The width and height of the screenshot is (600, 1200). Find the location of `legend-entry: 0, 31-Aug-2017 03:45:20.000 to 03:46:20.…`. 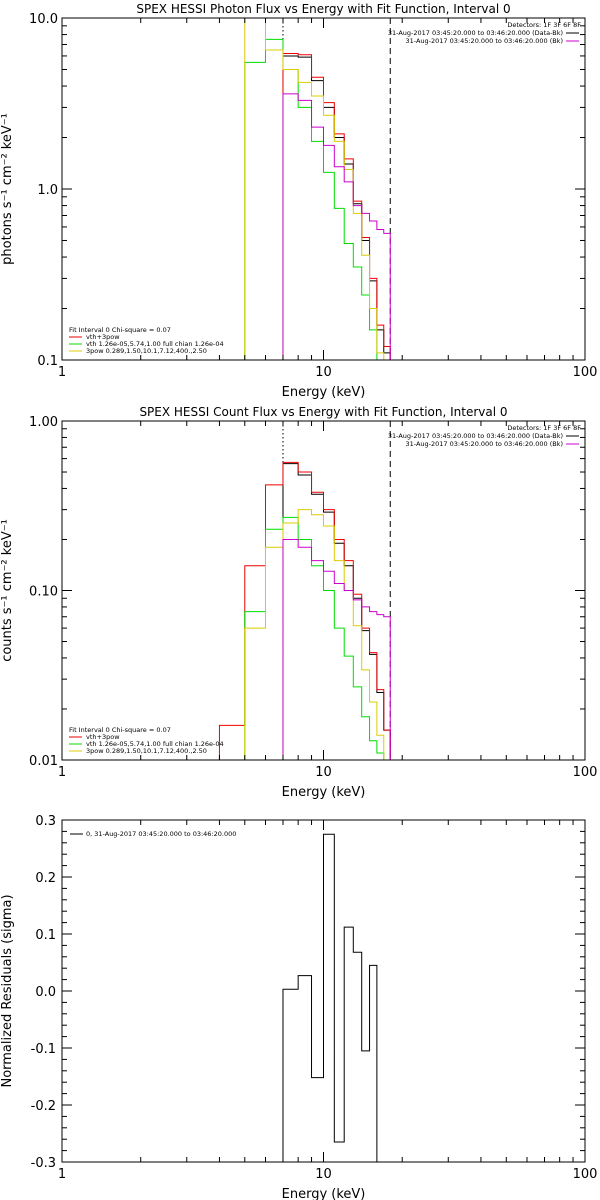

legend-entry: 0, 31-Aug-2017 03:45:20.000 to 03:46:20.… is located at coordinates (161, 834).